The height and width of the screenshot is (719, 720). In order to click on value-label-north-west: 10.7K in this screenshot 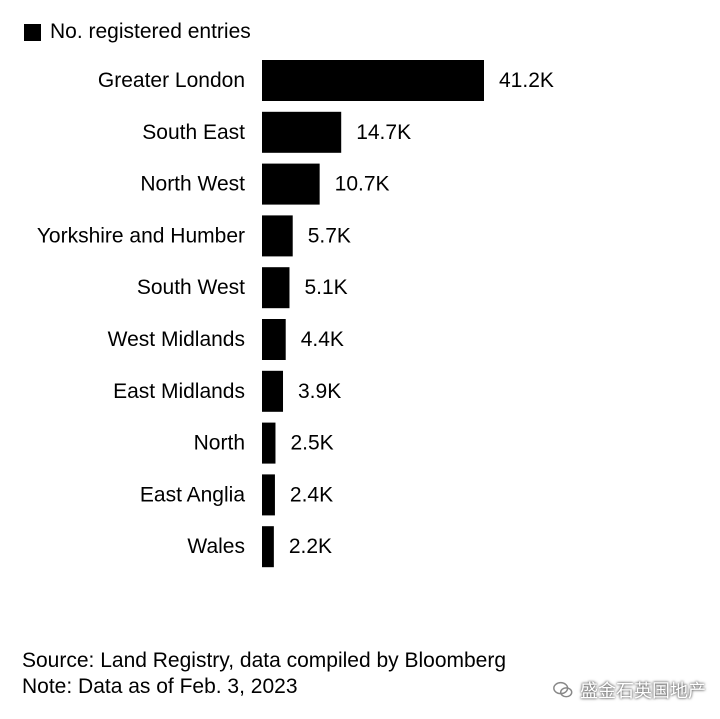, I will do `click(362, 184)`.